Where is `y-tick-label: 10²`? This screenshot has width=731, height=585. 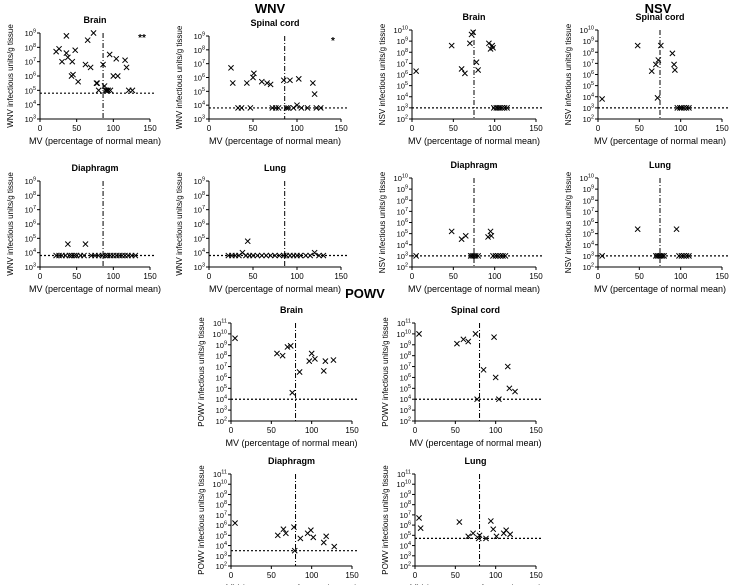 y-tick-label: 10² is located at coordinates (402, 268).